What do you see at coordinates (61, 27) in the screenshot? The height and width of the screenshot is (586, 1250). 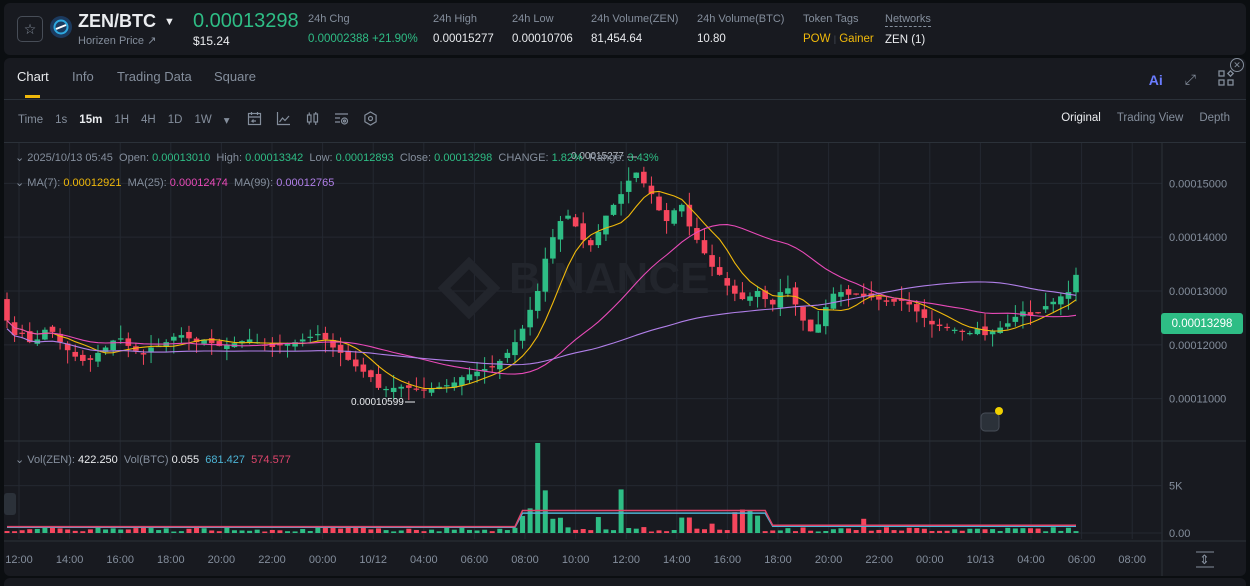 I see `horizen-logo` at bounding box center [61, 27].